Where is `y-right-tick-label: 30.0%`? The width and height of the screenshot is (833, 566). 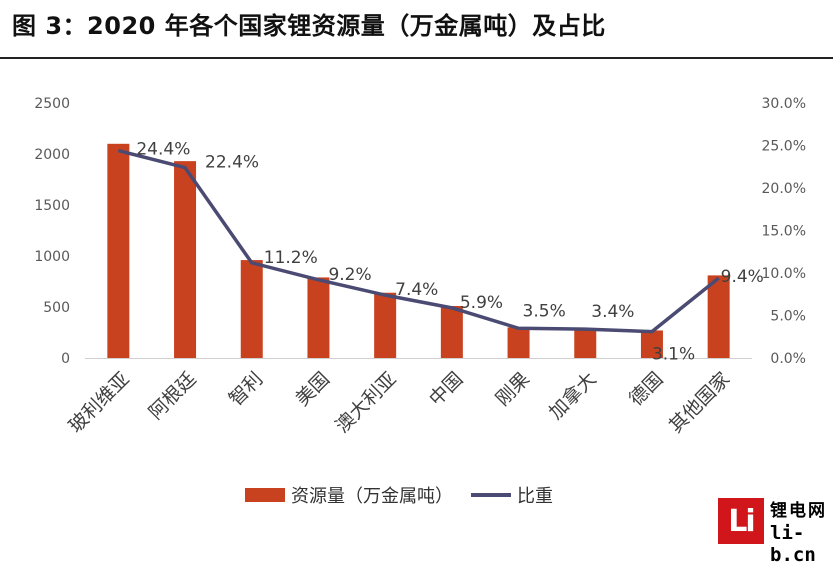 y-right-tick-label: 30.0% is located at coordinates (784, 104).